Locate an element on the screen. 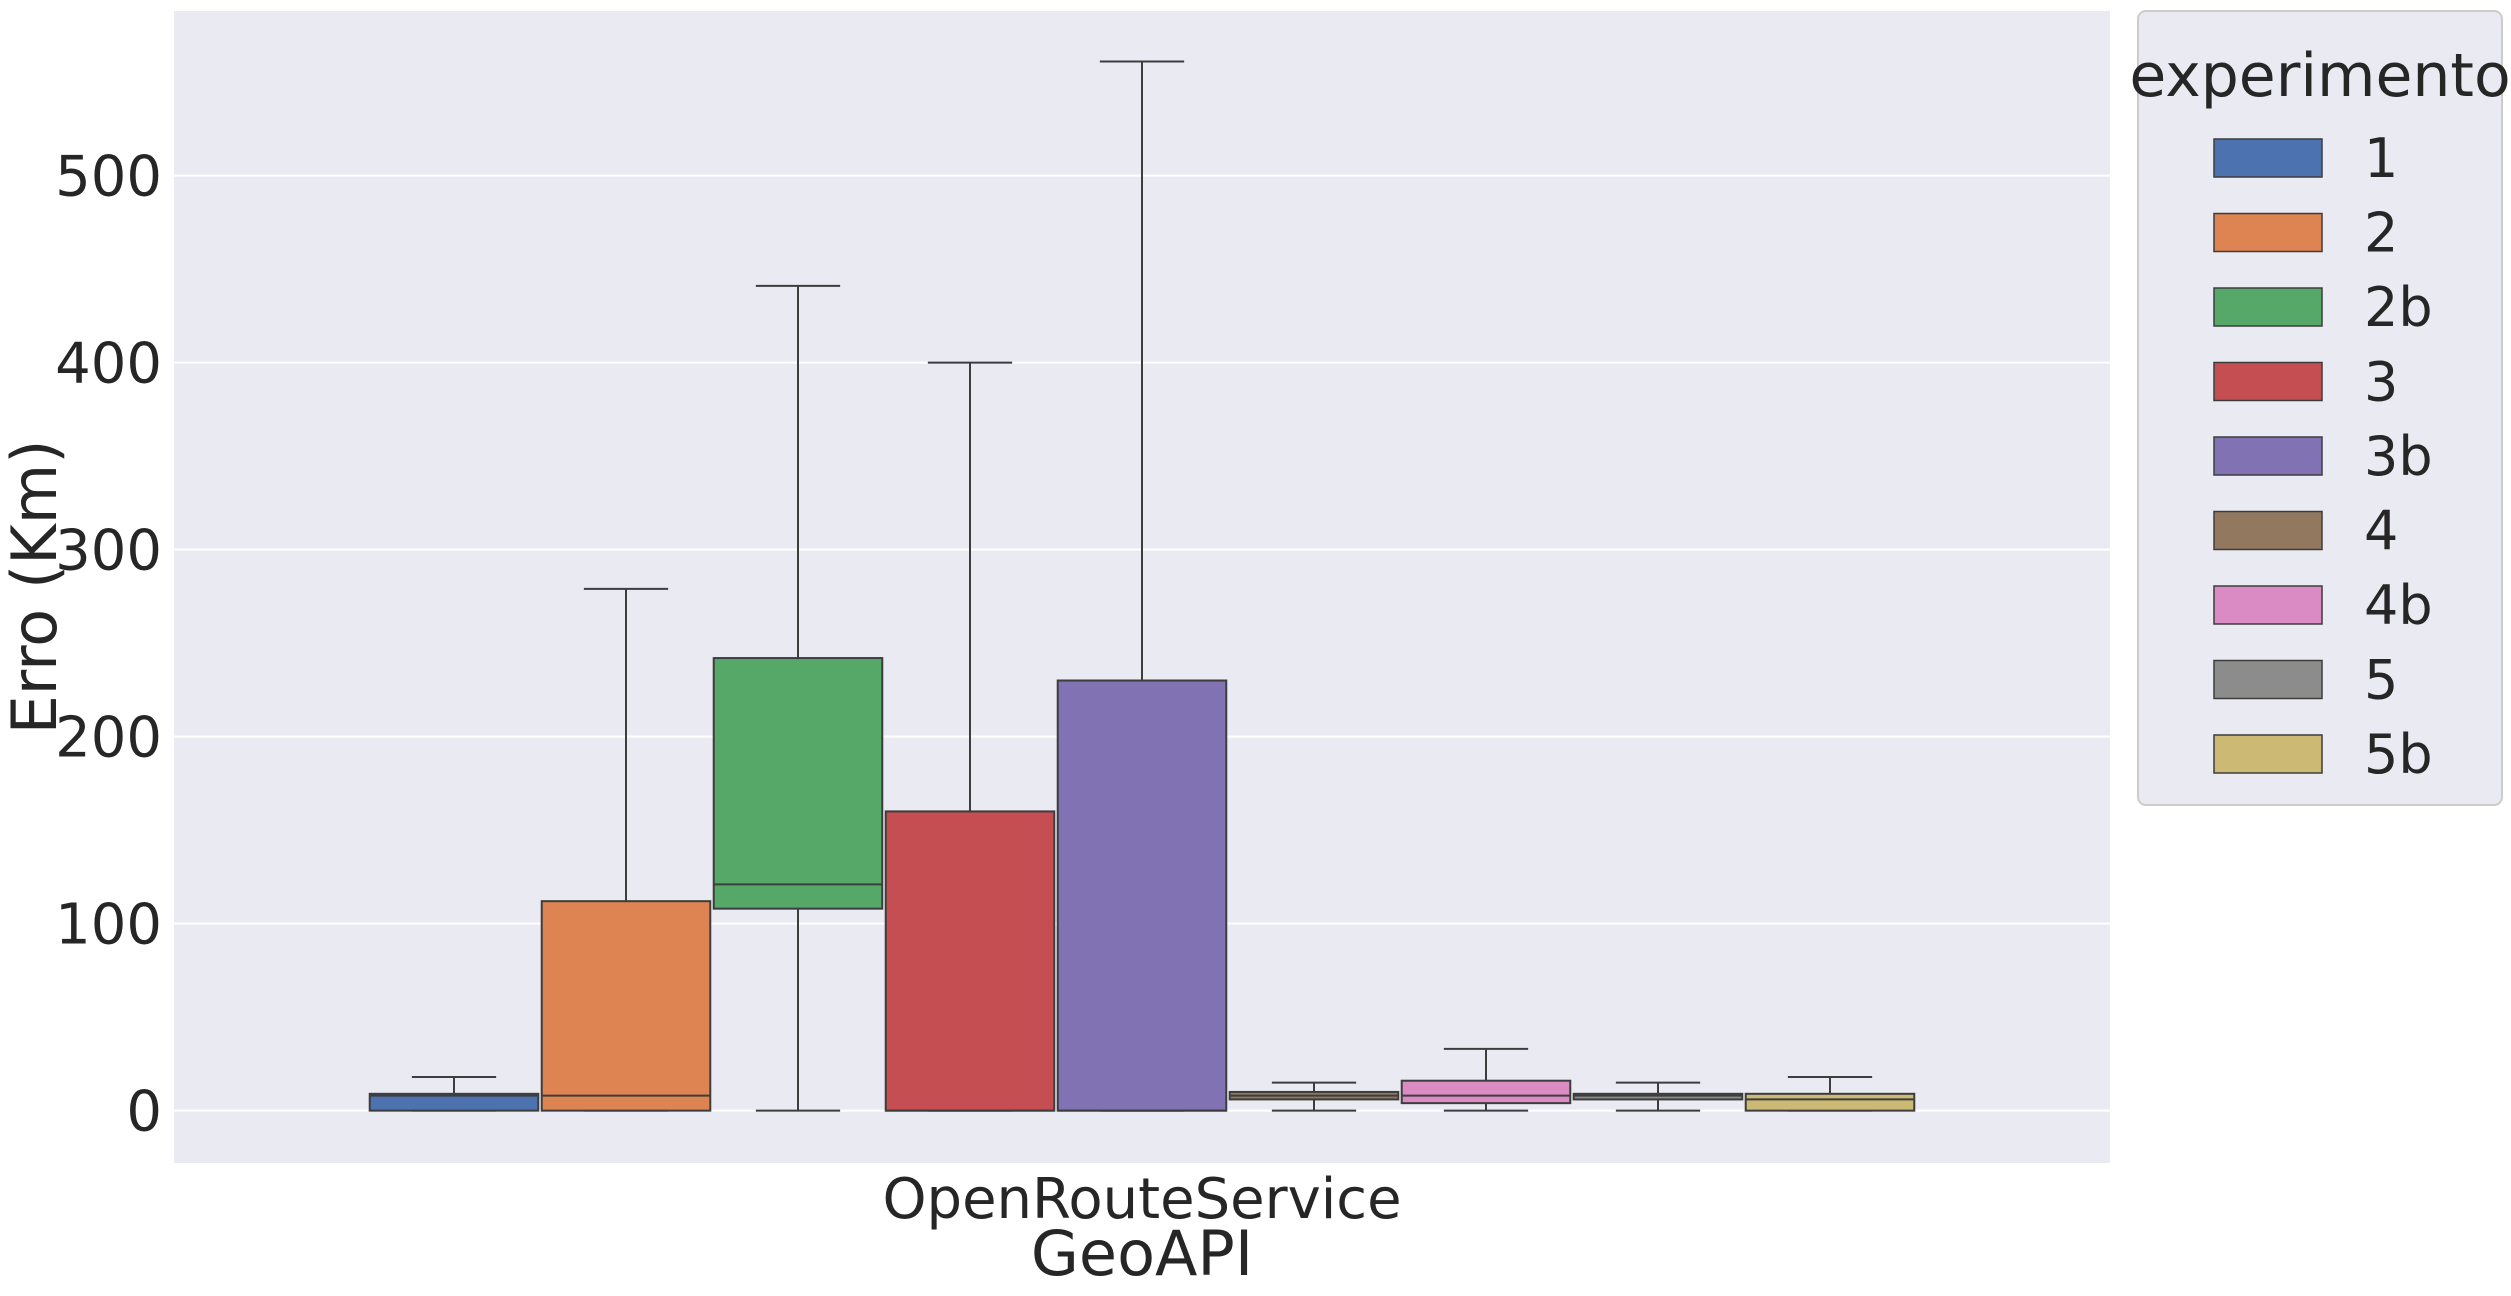  box-4b is located at coordinates (1486, 1079).